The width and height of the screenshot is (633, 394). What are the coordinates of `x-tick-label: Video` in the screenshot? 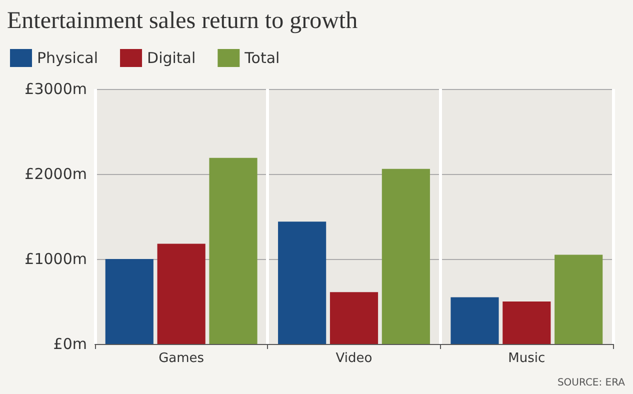 It's located at (354, 358).